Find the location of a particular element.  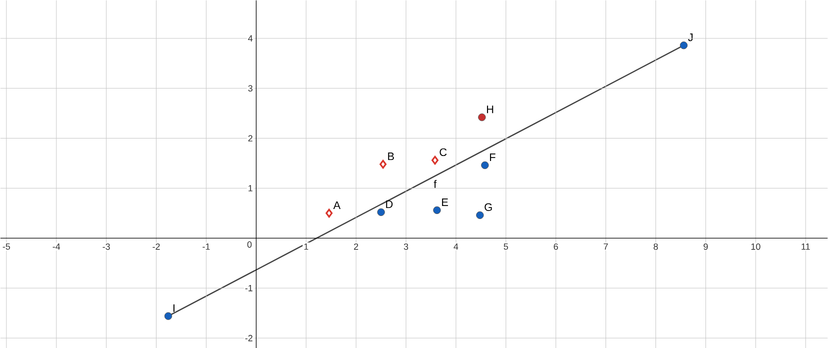

x-tick-label: 5 is located at coordinates (506, 246).